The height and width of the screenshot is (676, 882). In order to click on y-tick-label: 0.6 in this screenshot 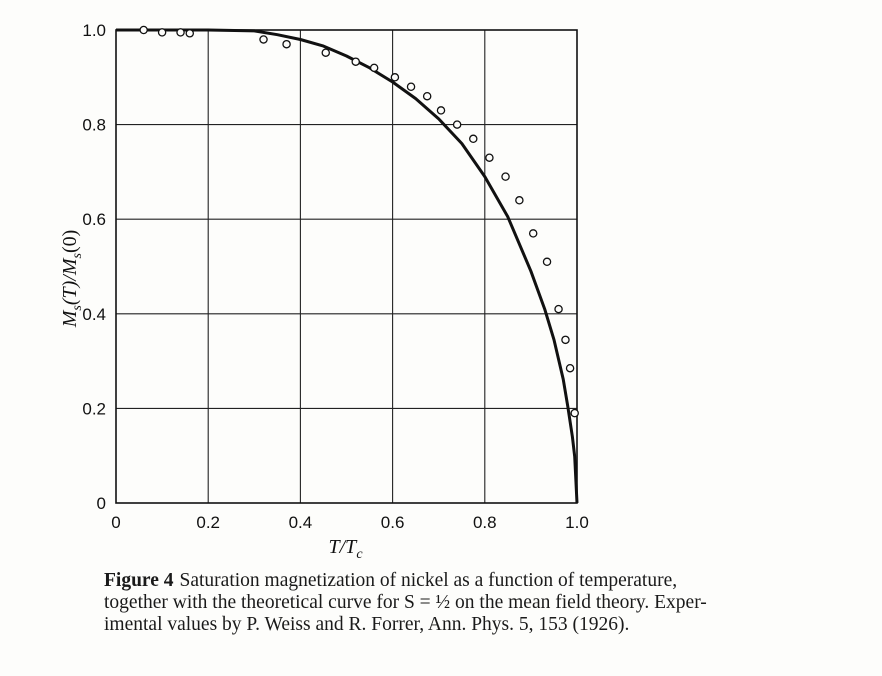, I will do `click(94, 219)`.